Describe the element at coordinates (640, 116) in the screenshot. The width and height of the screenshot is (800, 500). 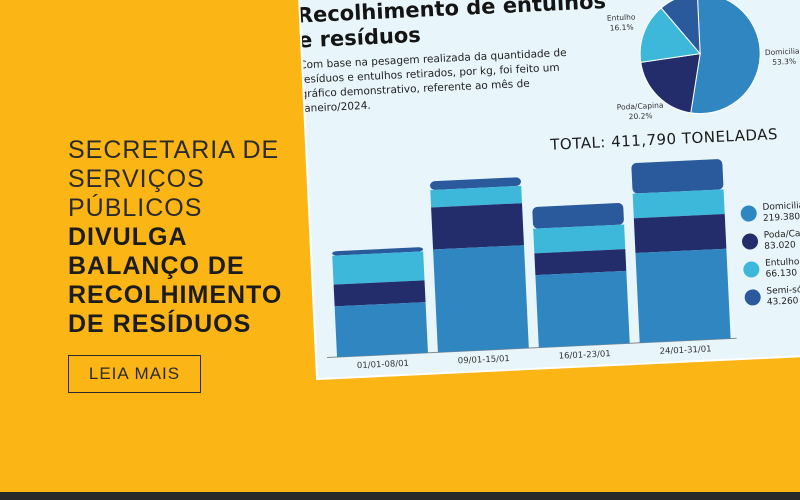
I see `pie-value-label: 20.2%` at that location.